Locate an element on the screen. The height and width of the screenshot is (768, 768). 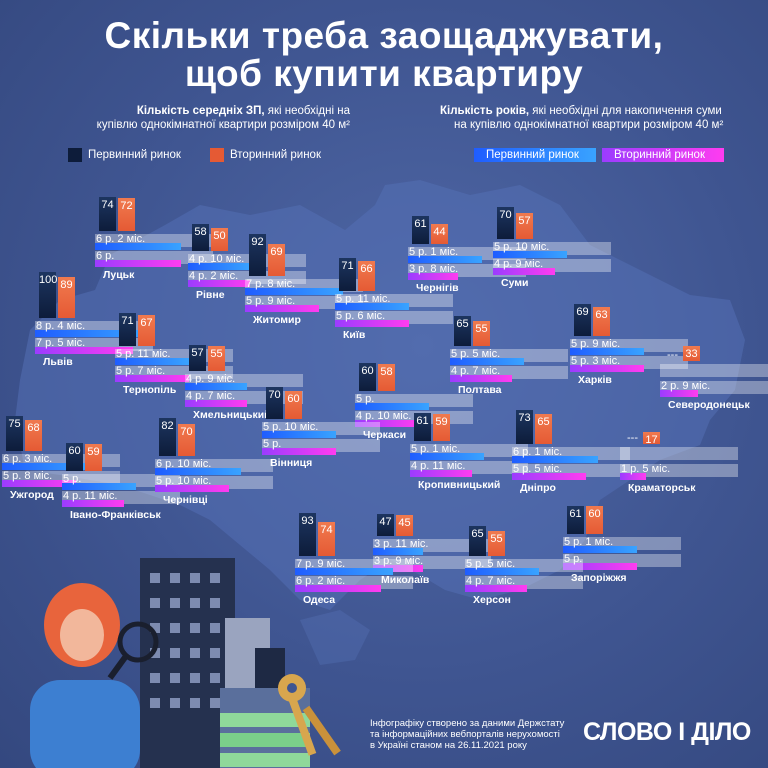
legend-right-rest: які необхідні для накопичення суми is located at coordinates (625, 111).